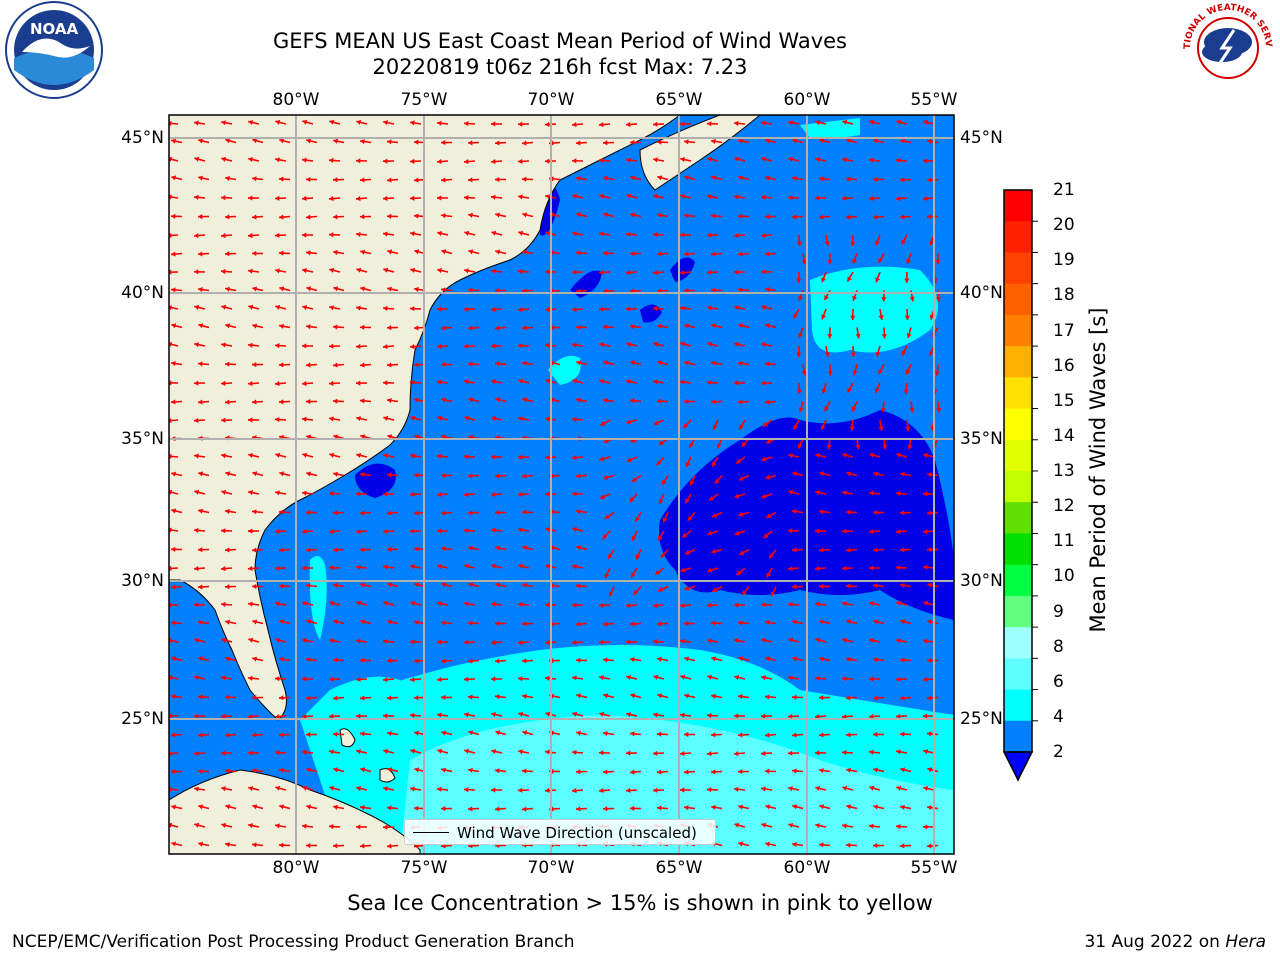 The width and height of the screenshot is (1280, 960). Describe the element at coordinates (1064, 435) in the screenshot. I see `colorbar-tick-label: 14` at that location.